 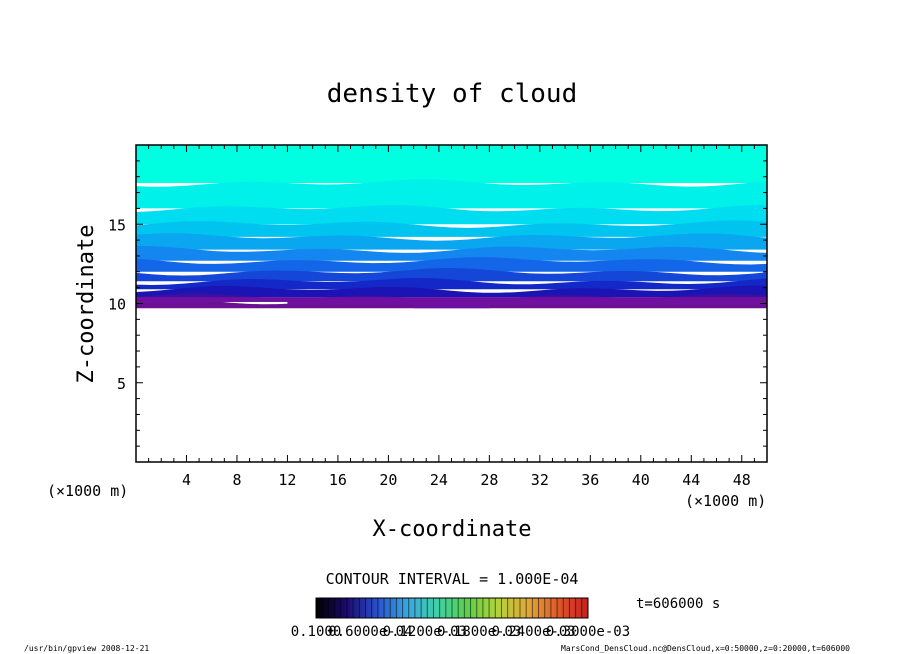 What do you see at coordinates (338, 480) in the screenshot?
I see `x-tick-label: 16` at bounding box center [338, 480].